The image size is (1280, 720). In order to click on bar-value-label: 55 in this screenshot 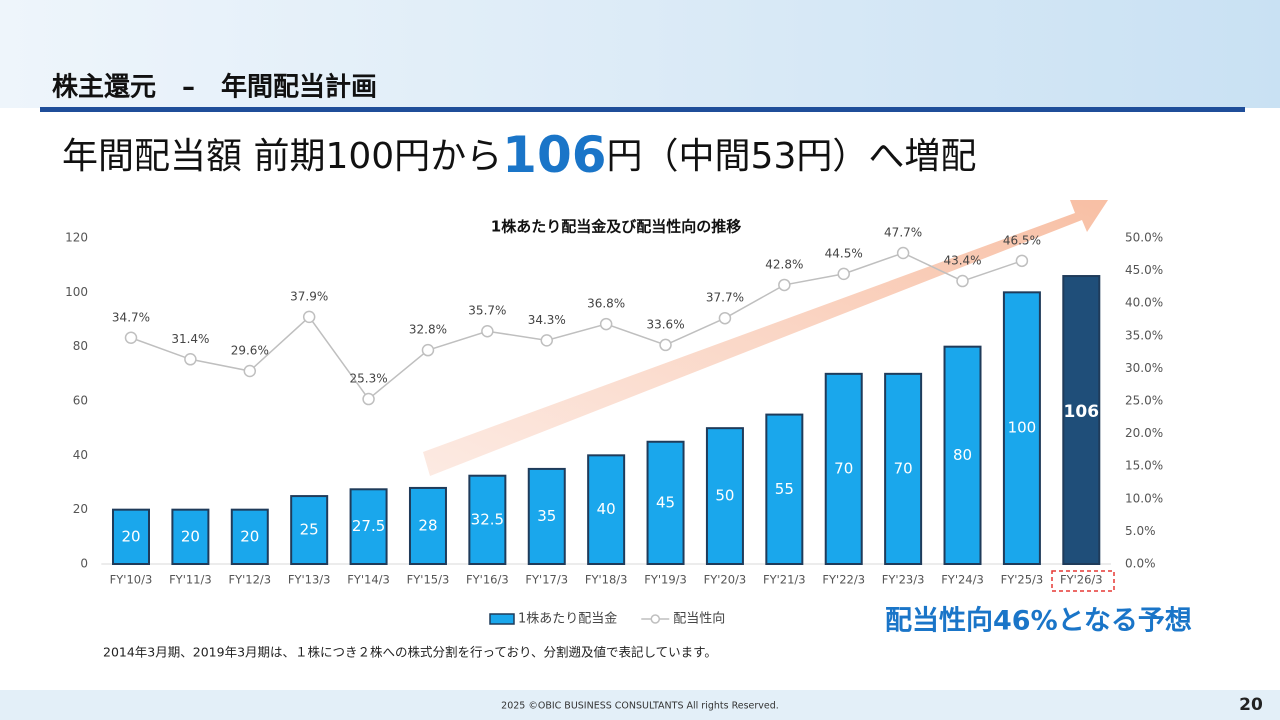, I will do `click(784, 489)`.